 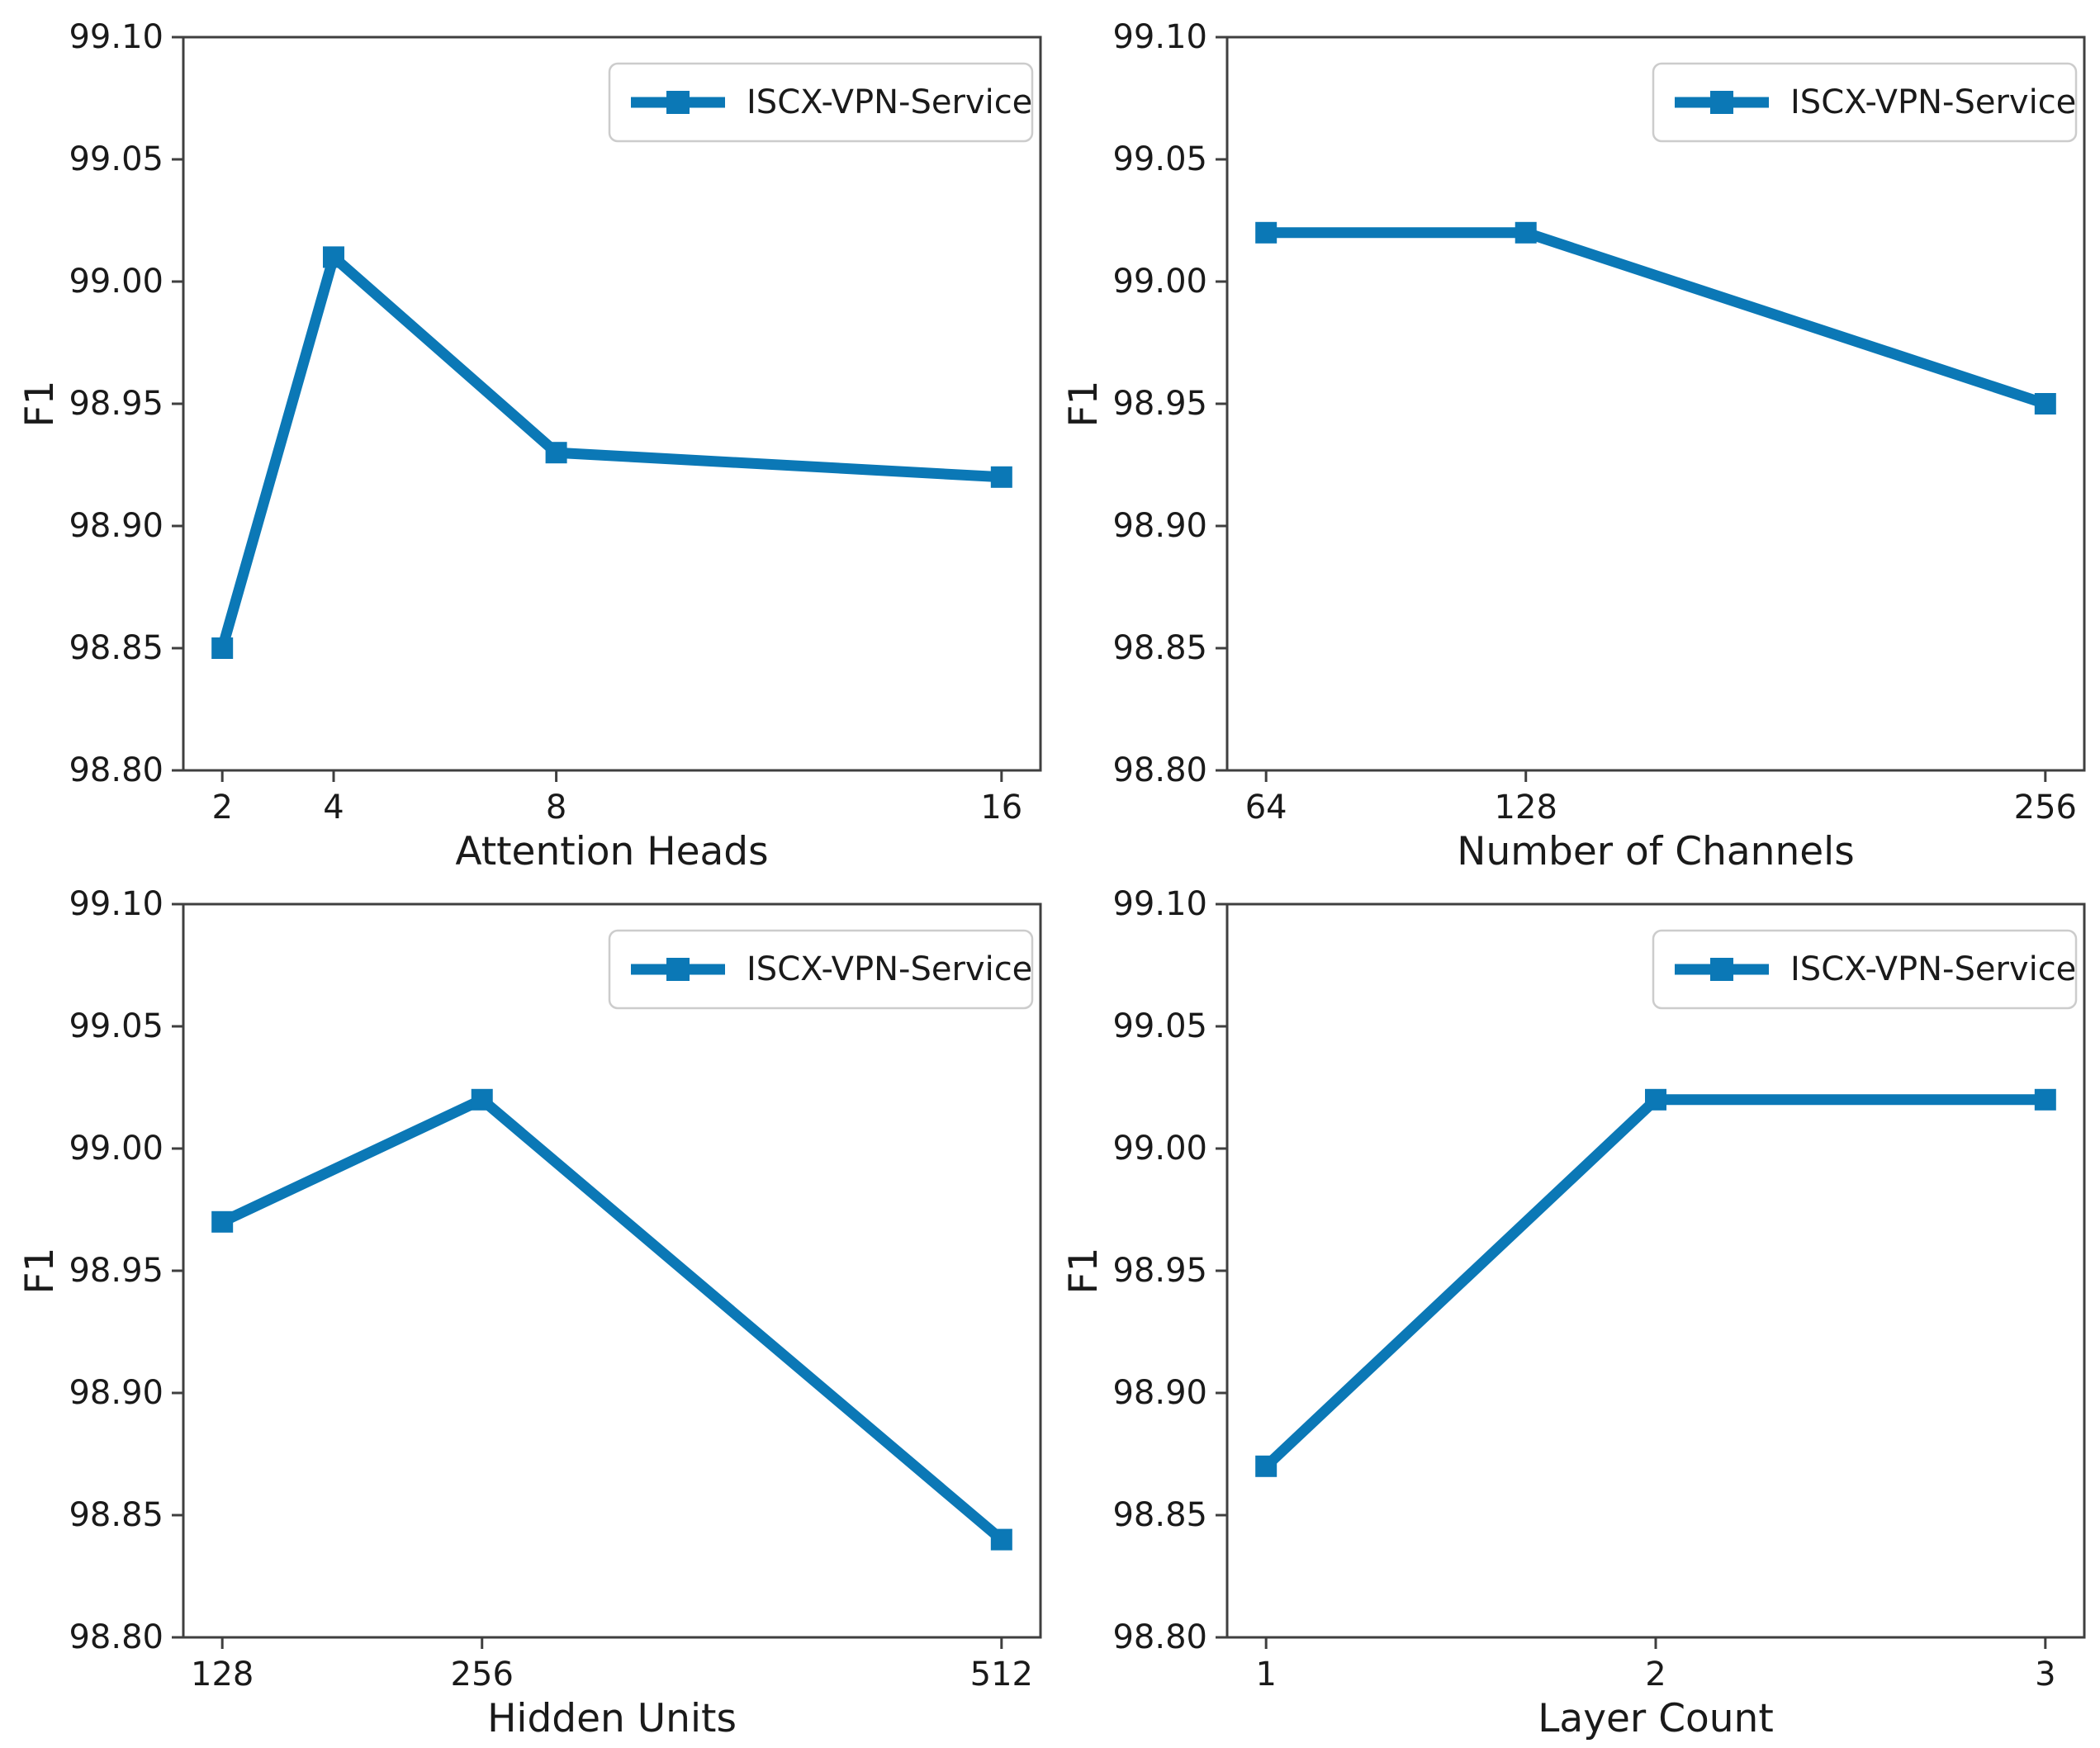 I want to click on x-axis-tick-label: 3, so click(x=2045, y=1675).